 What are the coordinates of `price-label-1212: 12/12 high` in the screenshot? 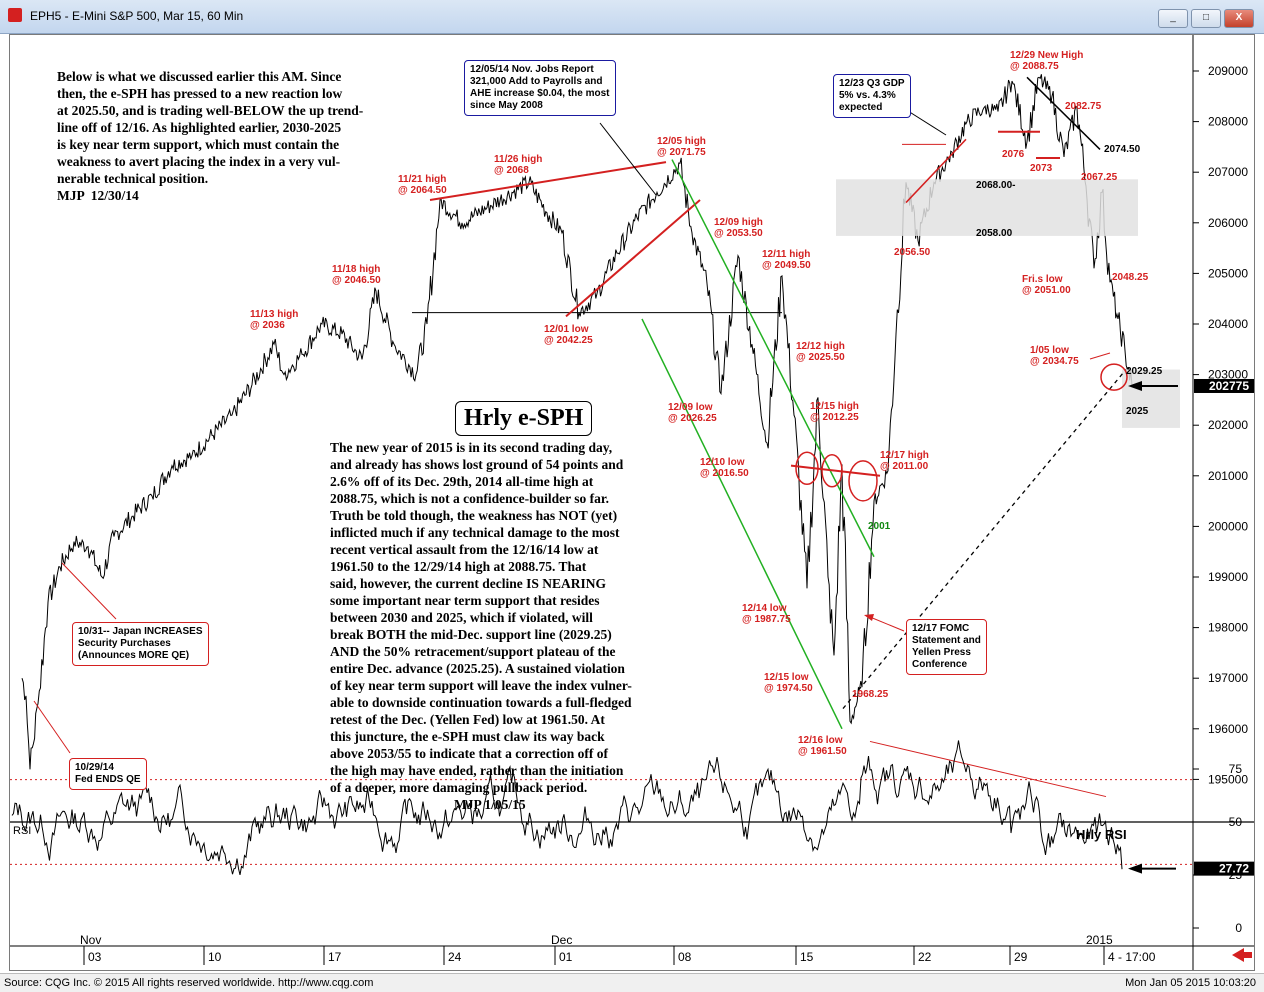 It's located at (820, 346).